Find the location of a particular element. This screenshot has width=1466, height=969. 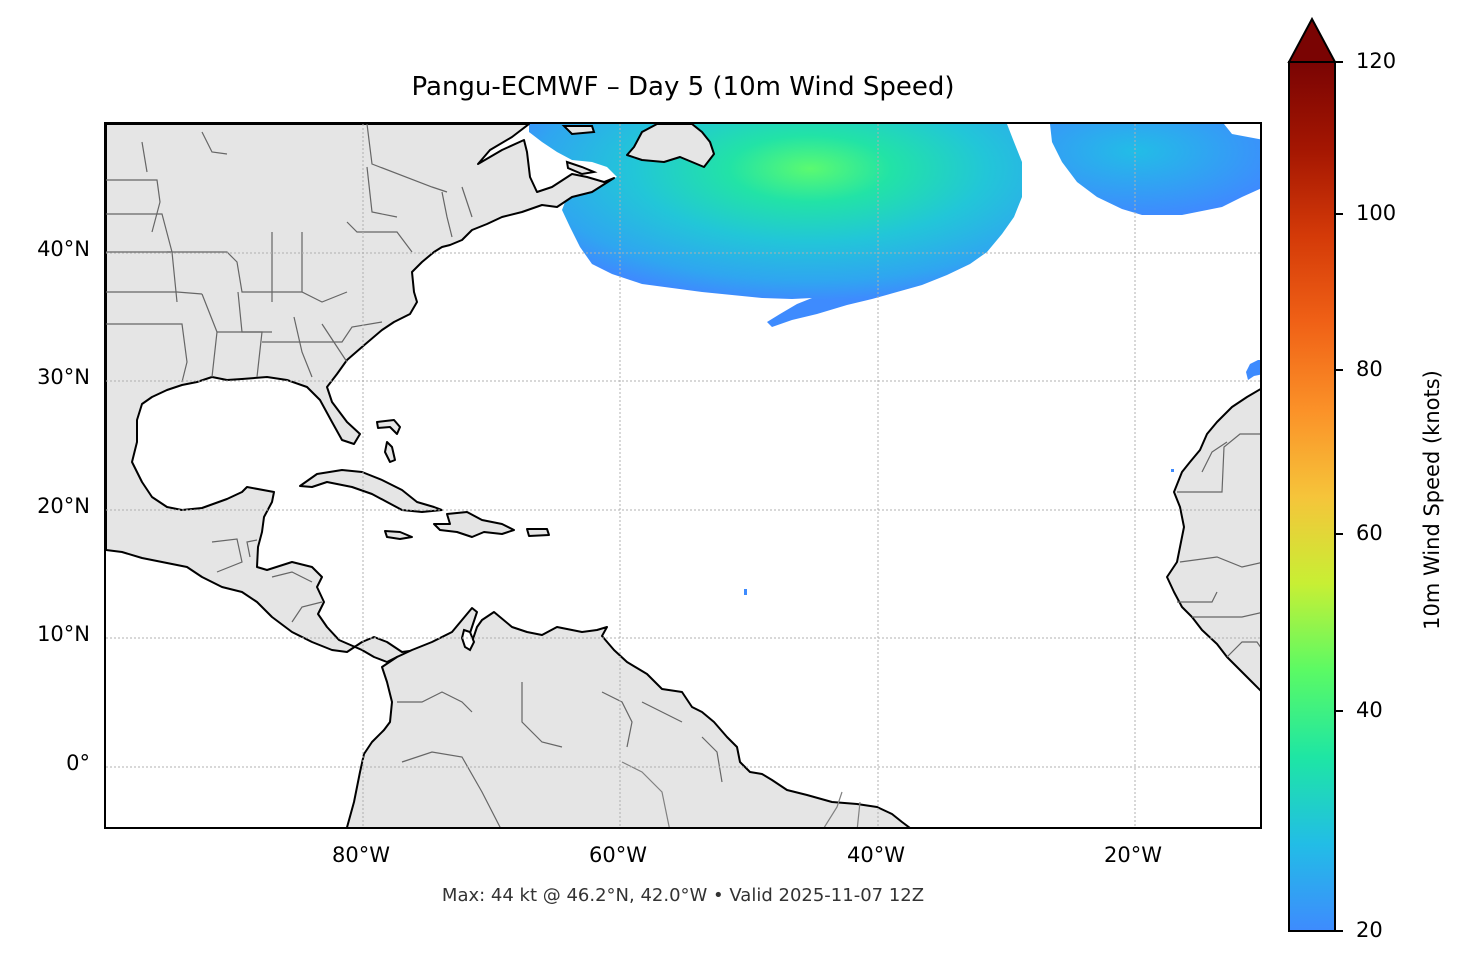

colorbar-tick-40: 40 is located at coordinates (1369, 710).